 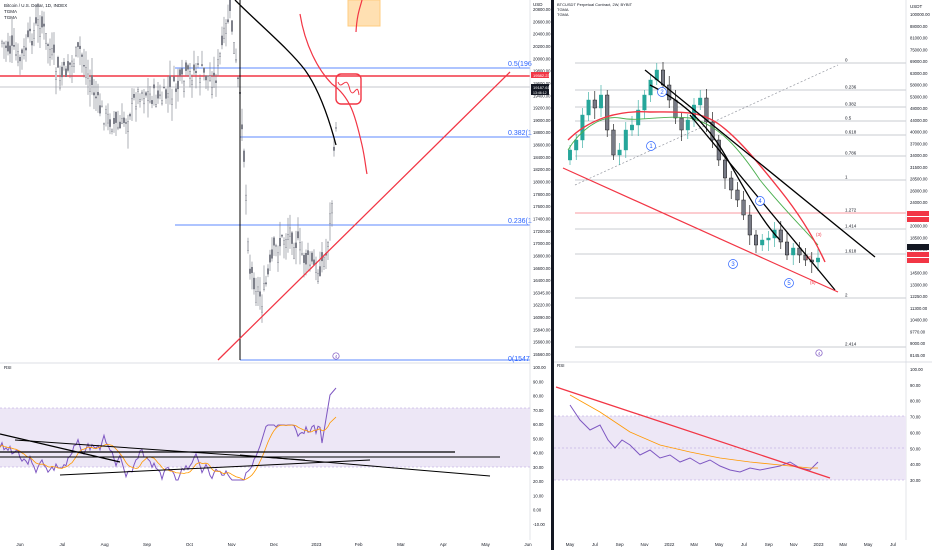 I want to click on axis-tick-label: 69000.00, so click(x=919, y=61).